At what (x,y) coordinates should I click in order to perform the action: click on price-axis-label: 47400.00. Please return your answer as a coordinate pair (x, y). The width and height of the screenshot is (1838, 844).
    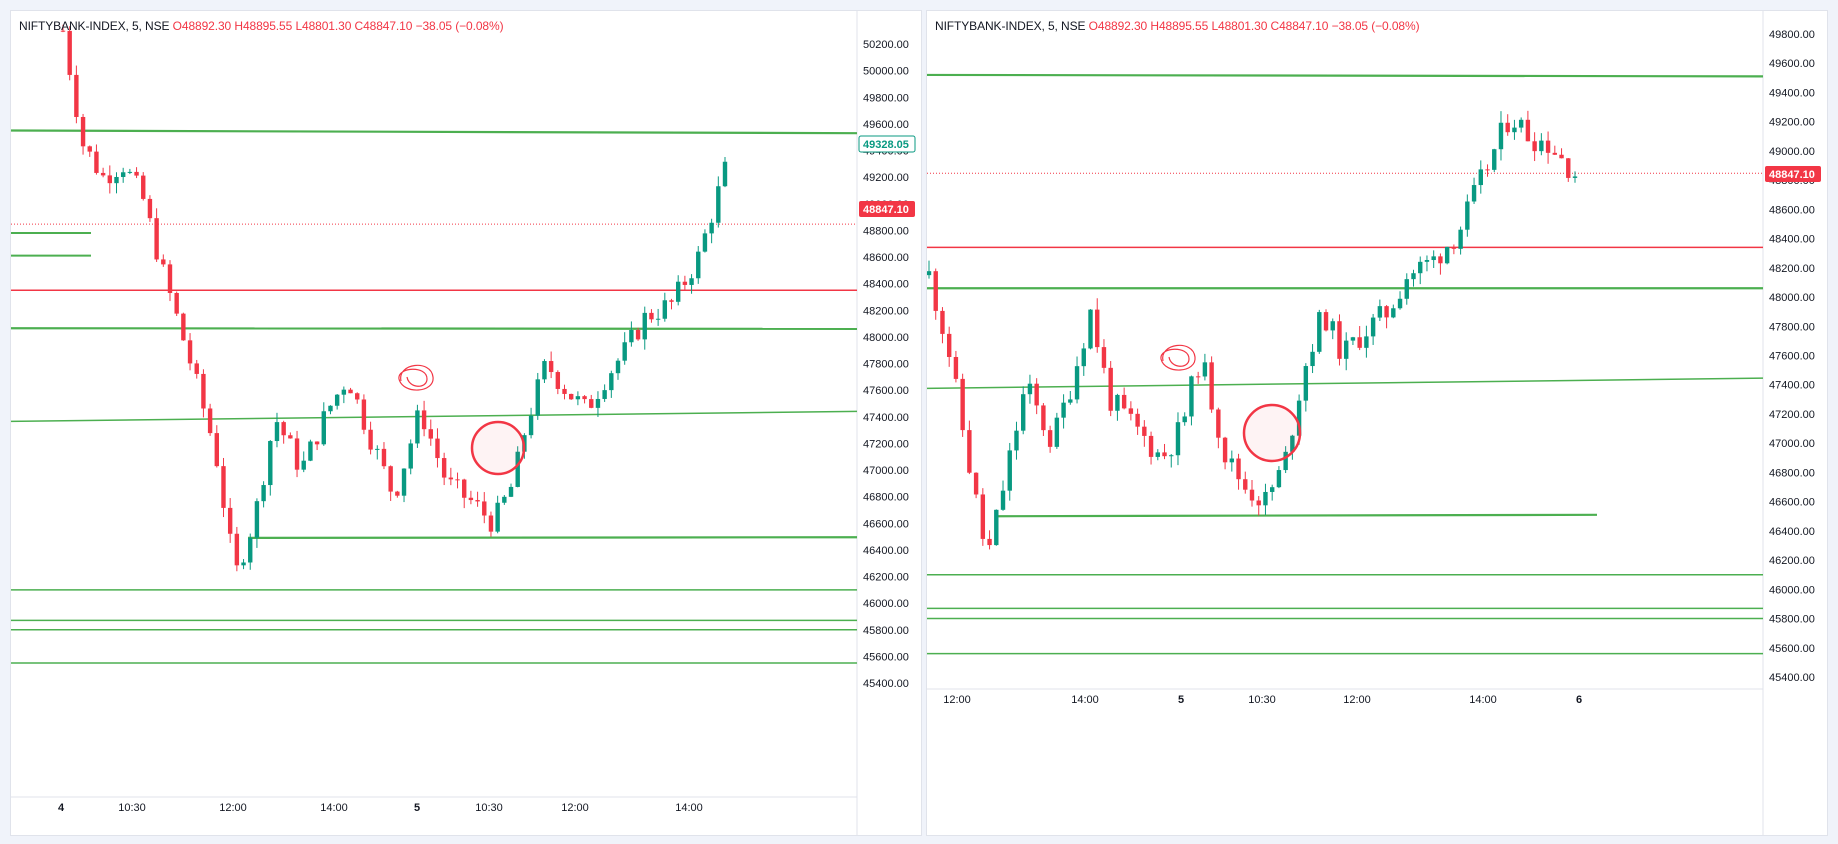
    Looking at the image, I should click on (1792, 386).